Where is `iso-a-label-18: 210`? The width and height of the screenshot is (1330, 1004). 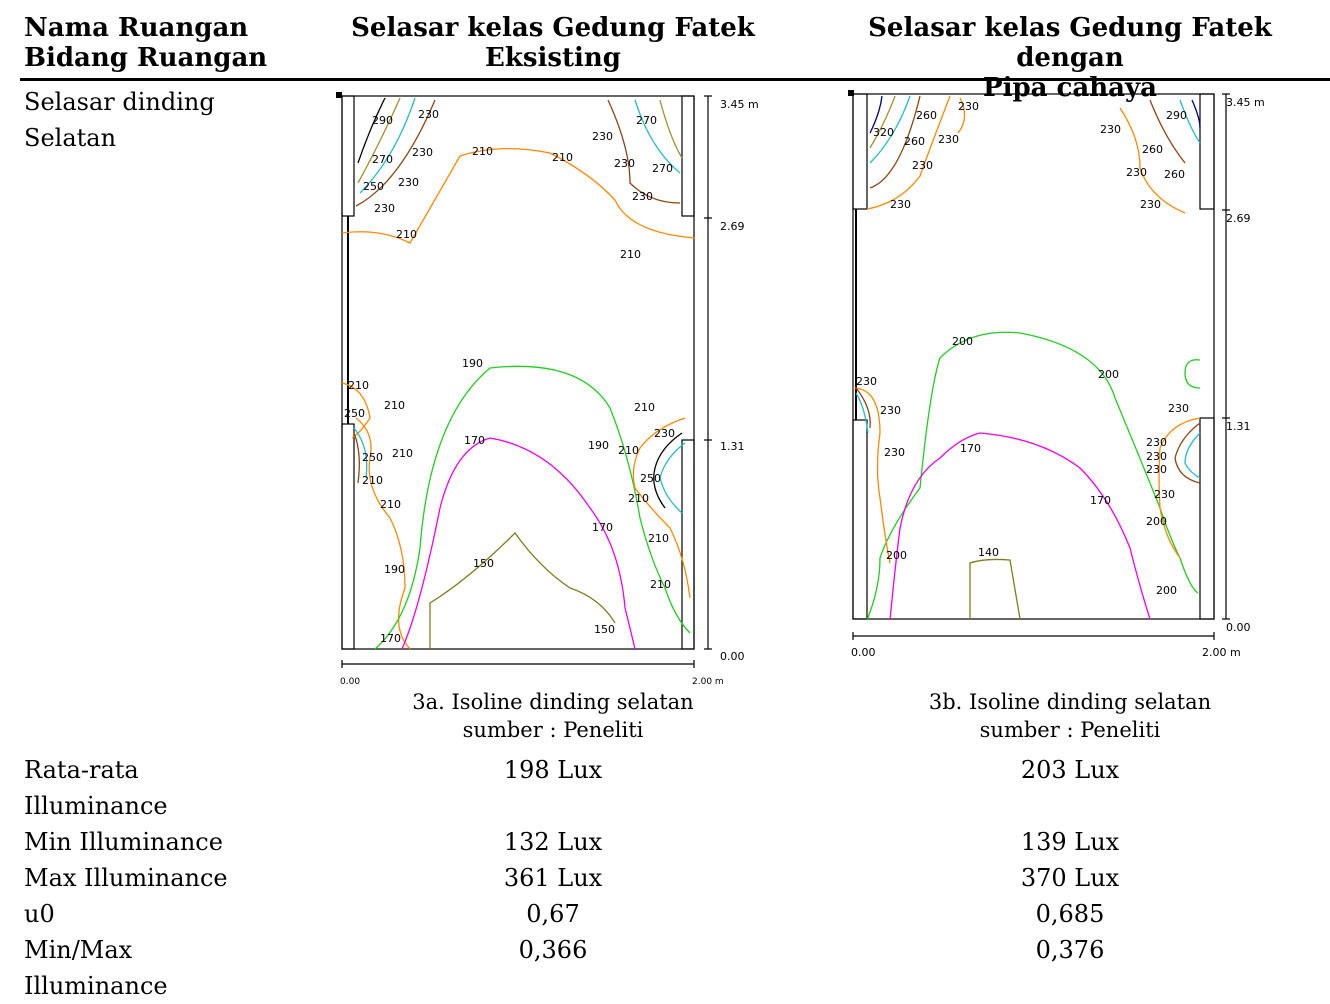
iso-a-label-18: 210 is located at coordinates (394, 405).